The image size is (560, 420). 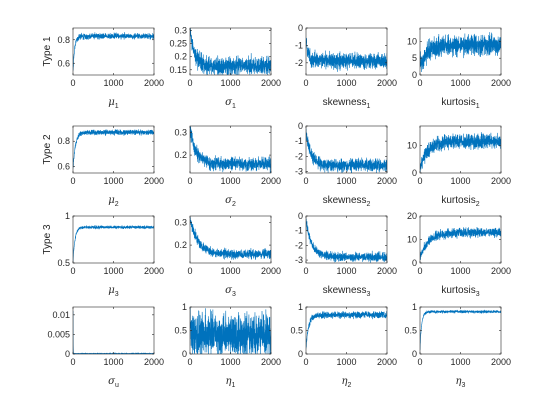 What do you see at coordinates (347, 103) in the screenshot?
I see `x-axis-label: skewness1` at bounding box center [347, 103].